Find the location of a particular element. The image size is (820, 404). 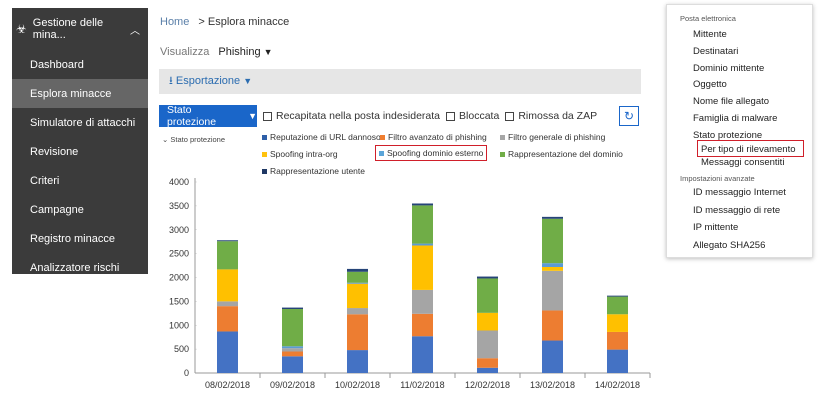

sidebar-item-criteri: Criteri is located at coordinates (80, 180).